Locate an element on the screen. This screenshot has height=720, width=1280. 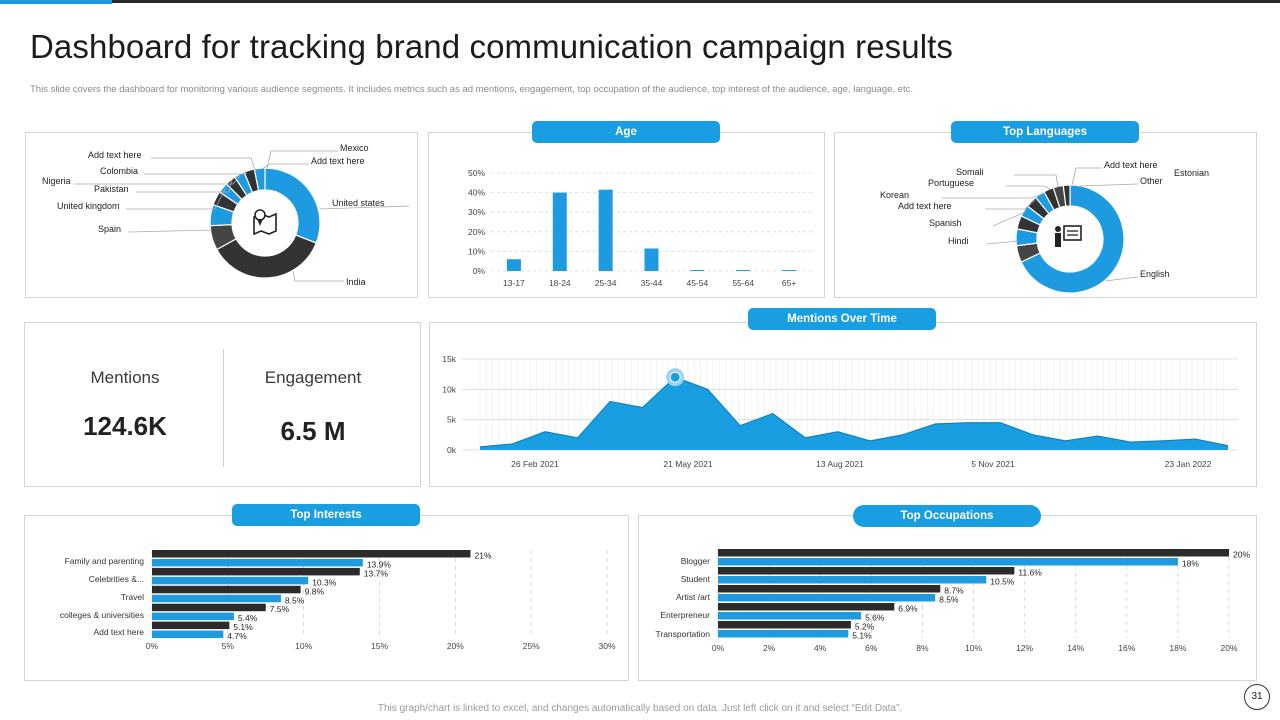
mentions-x-tick: 26 Feb 2021 is located at coordinates (535, 464).